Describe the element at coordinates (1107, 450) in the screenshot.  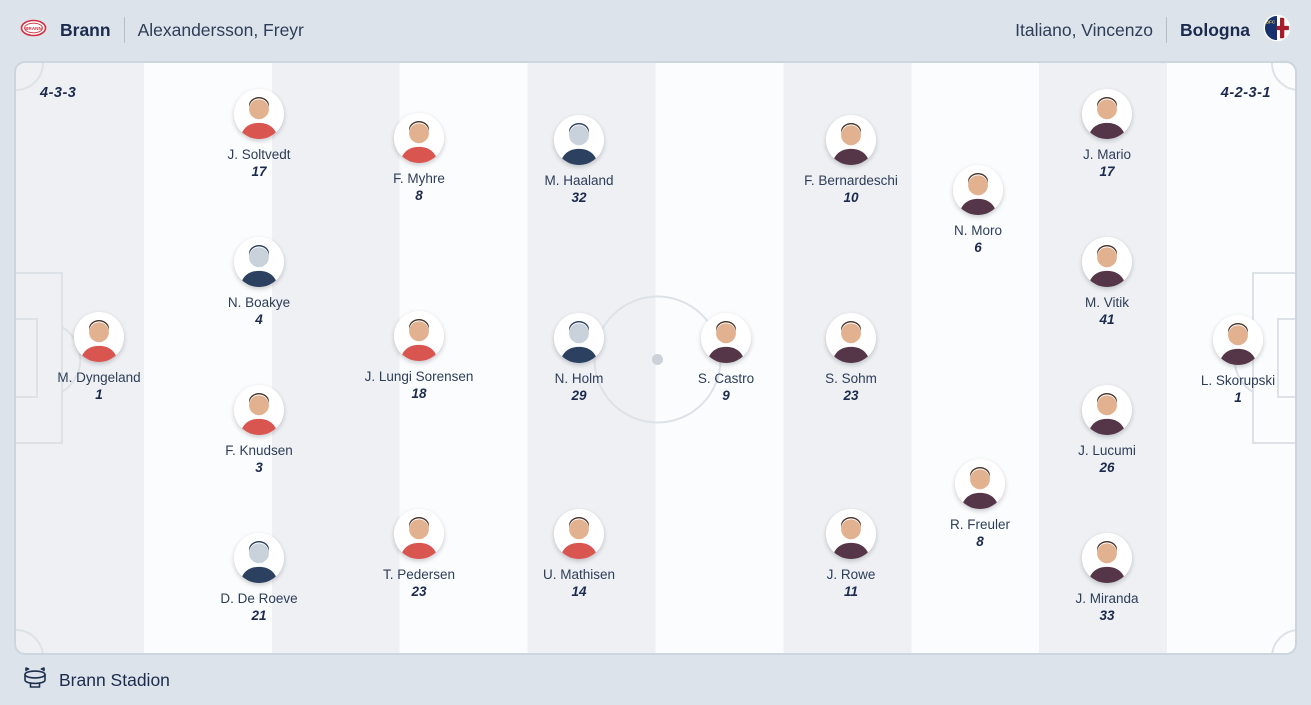
I see `player-name: J. Lucumi` at that location.